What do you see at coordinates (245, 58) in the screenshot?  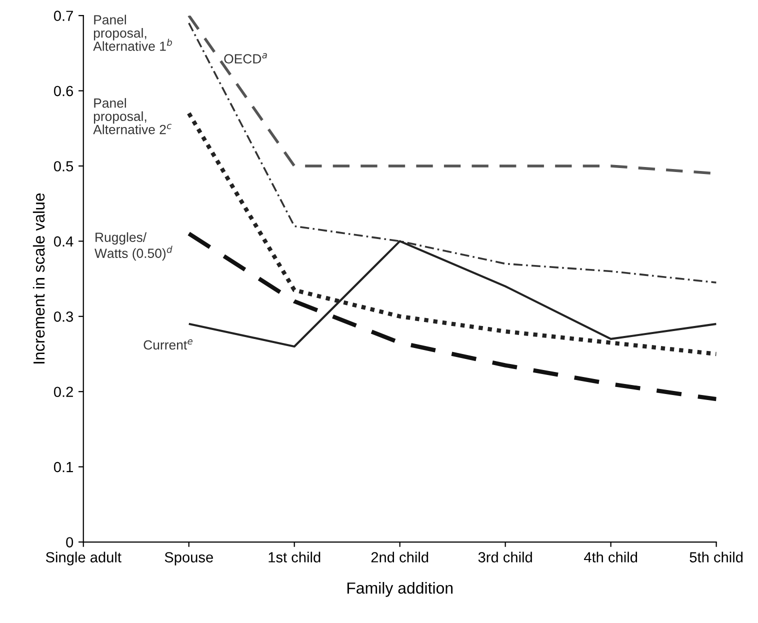 I see `series-label: OECD$^{a}$` at bounding box center [245, 58].